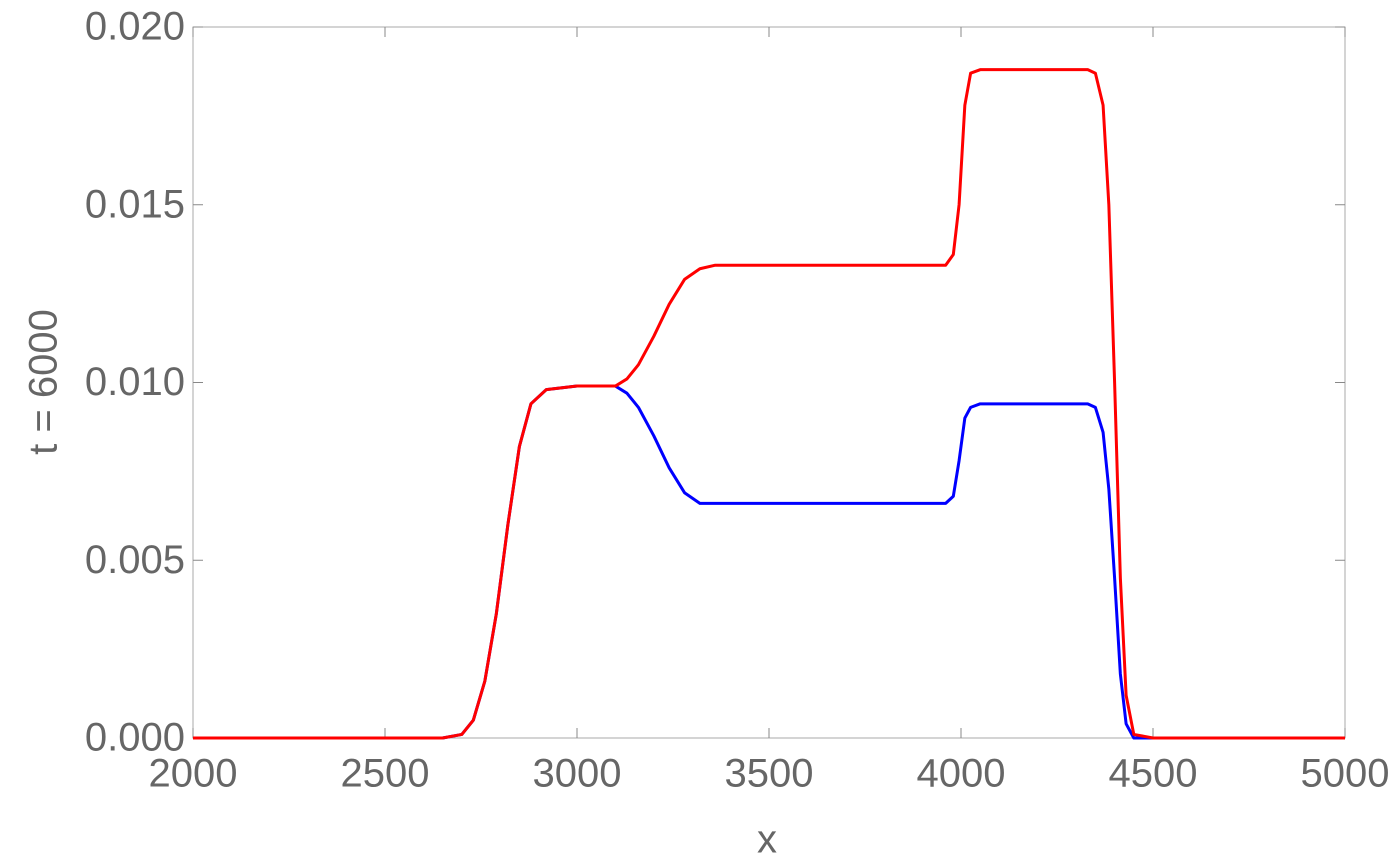 The height and width of the screenshot is (868, 1400). Describe the element at coordinates (577, 774) in the screenshot. I see `x-tick-label: 3000` at that location.